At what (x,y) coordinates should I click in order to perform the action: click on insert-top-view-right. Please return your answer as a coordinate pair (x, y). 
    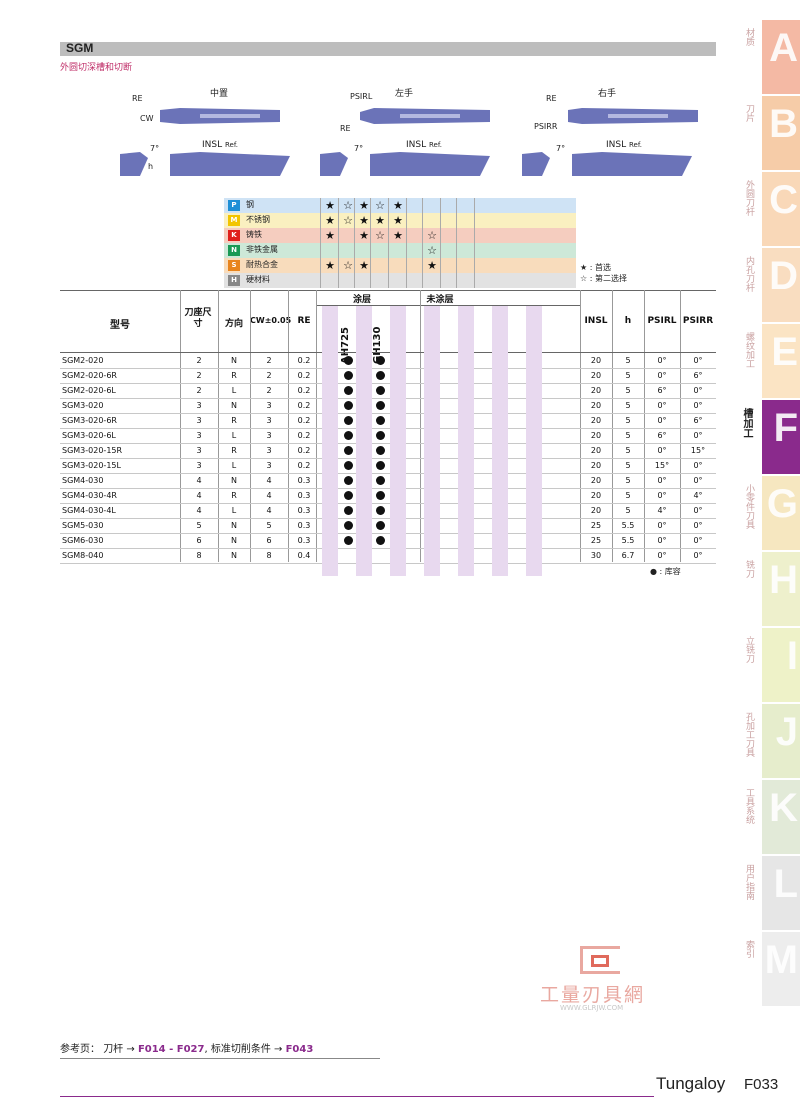
    Looking at the image, I should click on (633, 116).